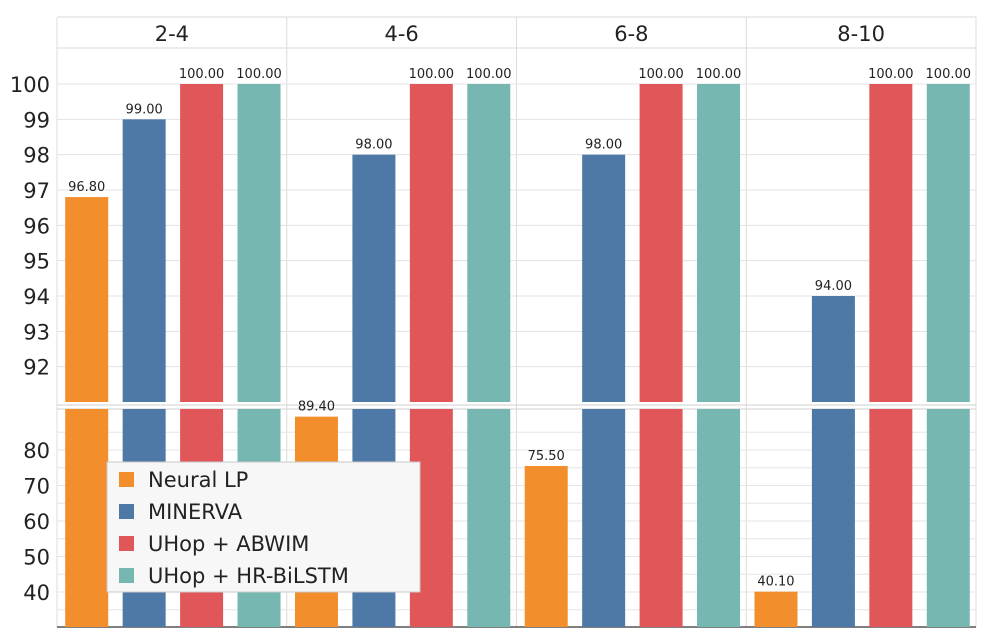  Describe the element at coordinates (520, 34) in the screenshot. I see `facet-headers: 2-4 4-6 6-8 8-10` at that location.